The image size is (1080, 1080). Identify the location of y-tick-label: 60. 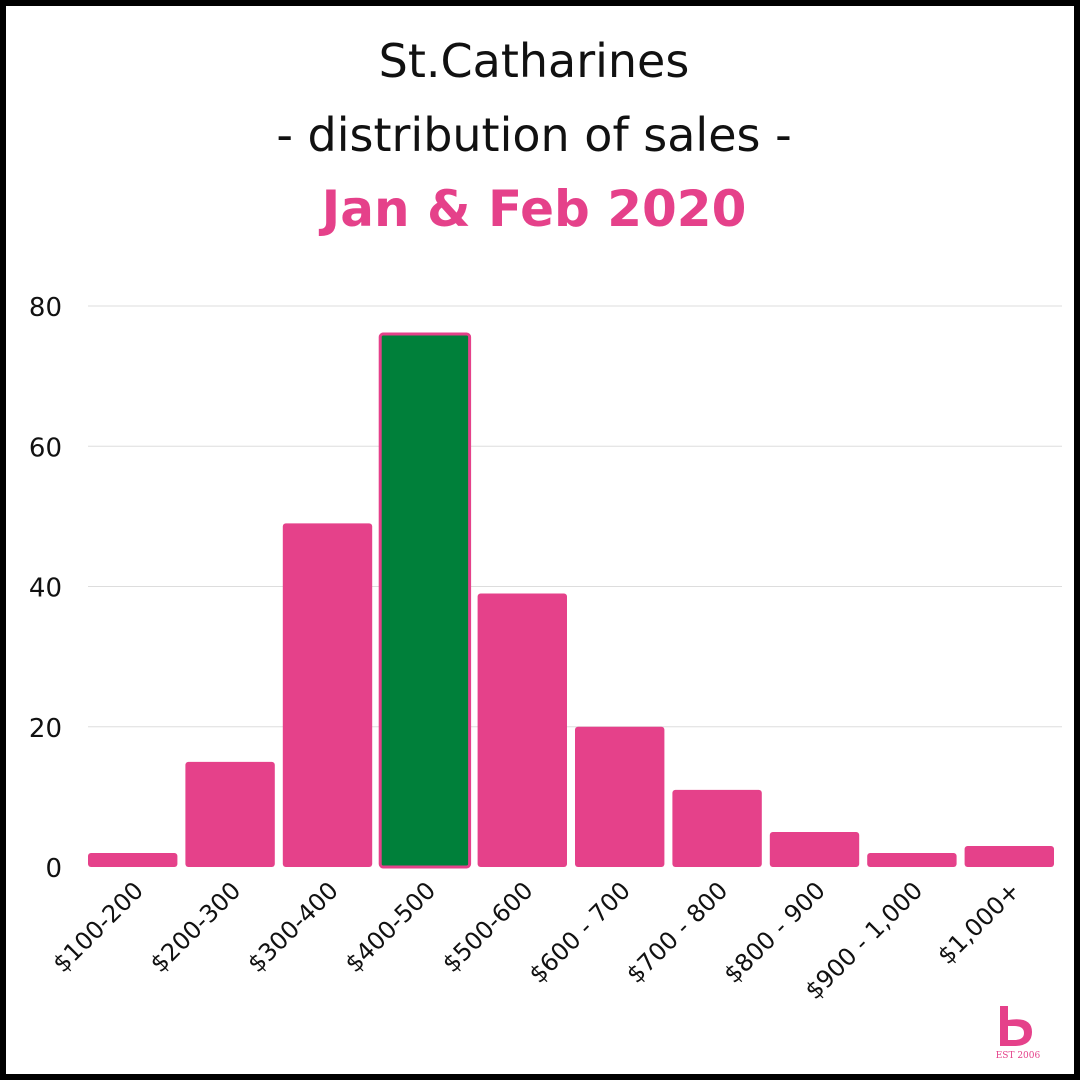
(45, 448).